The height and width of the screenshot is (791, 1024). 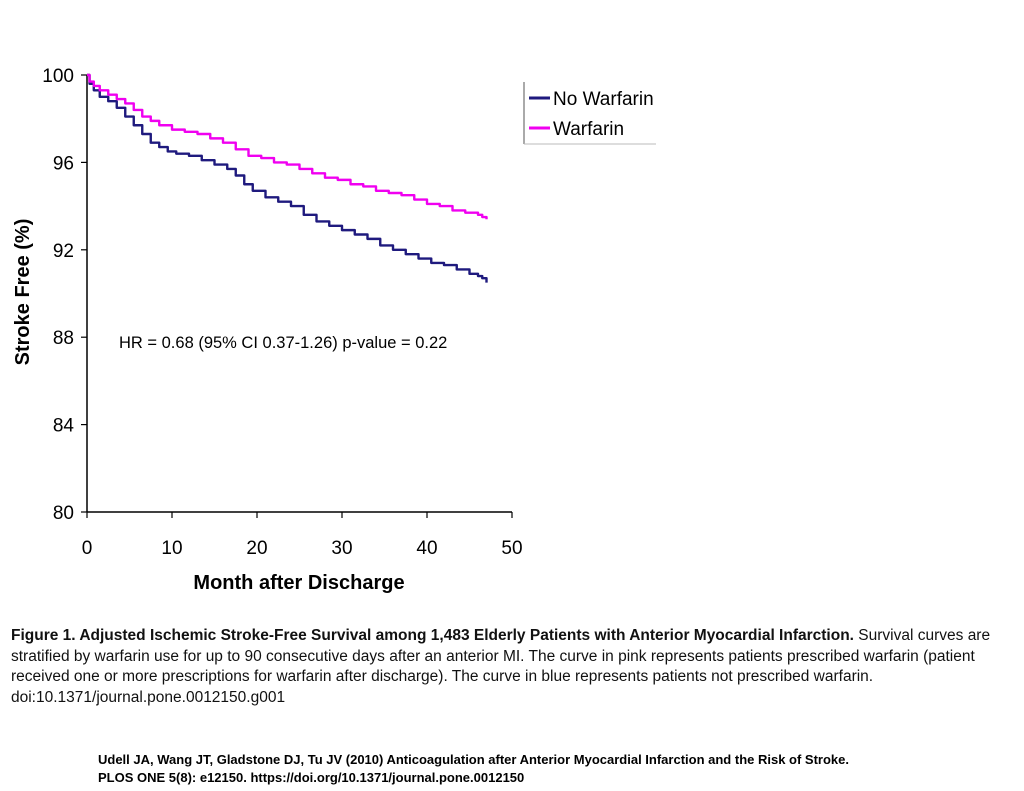 I want to click on y-tick-label: 96, so click(x=63, y=163).